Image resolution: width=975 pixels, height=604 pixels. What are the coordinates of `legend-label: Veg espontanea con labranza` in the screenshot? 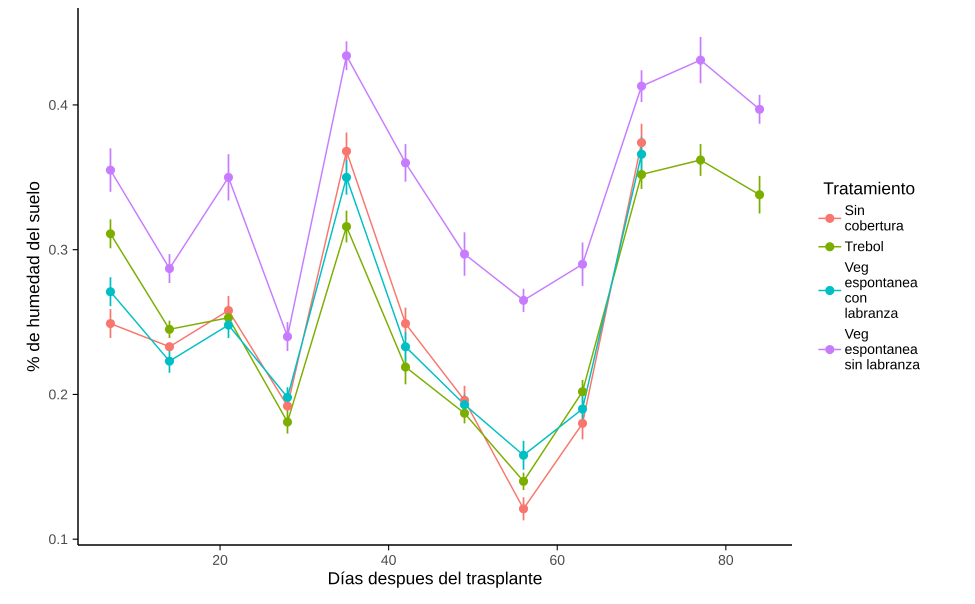 It's located at (881, 290).